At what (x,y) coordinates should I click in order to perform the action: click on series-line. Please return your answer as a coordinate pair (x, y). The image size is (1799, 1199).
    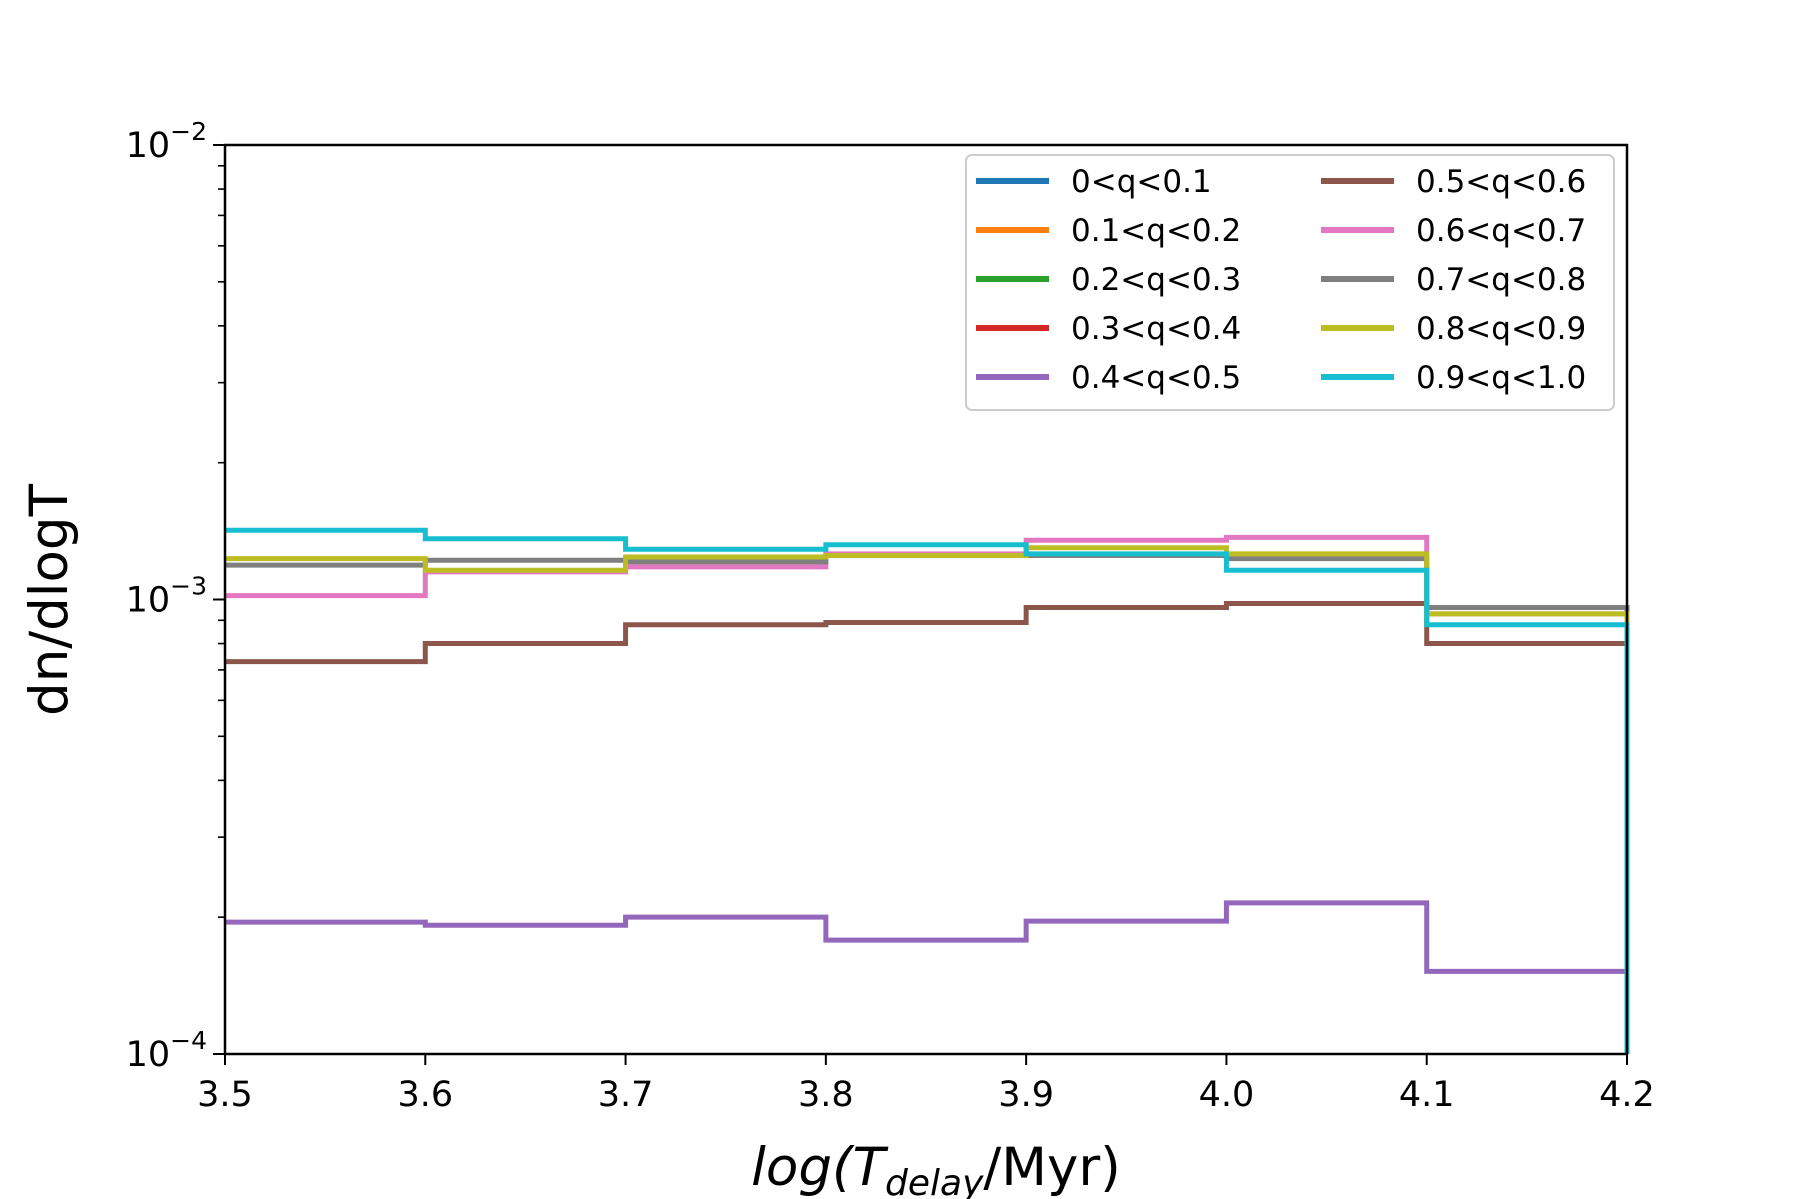
    Looking at the image, I should click on (927, 977).